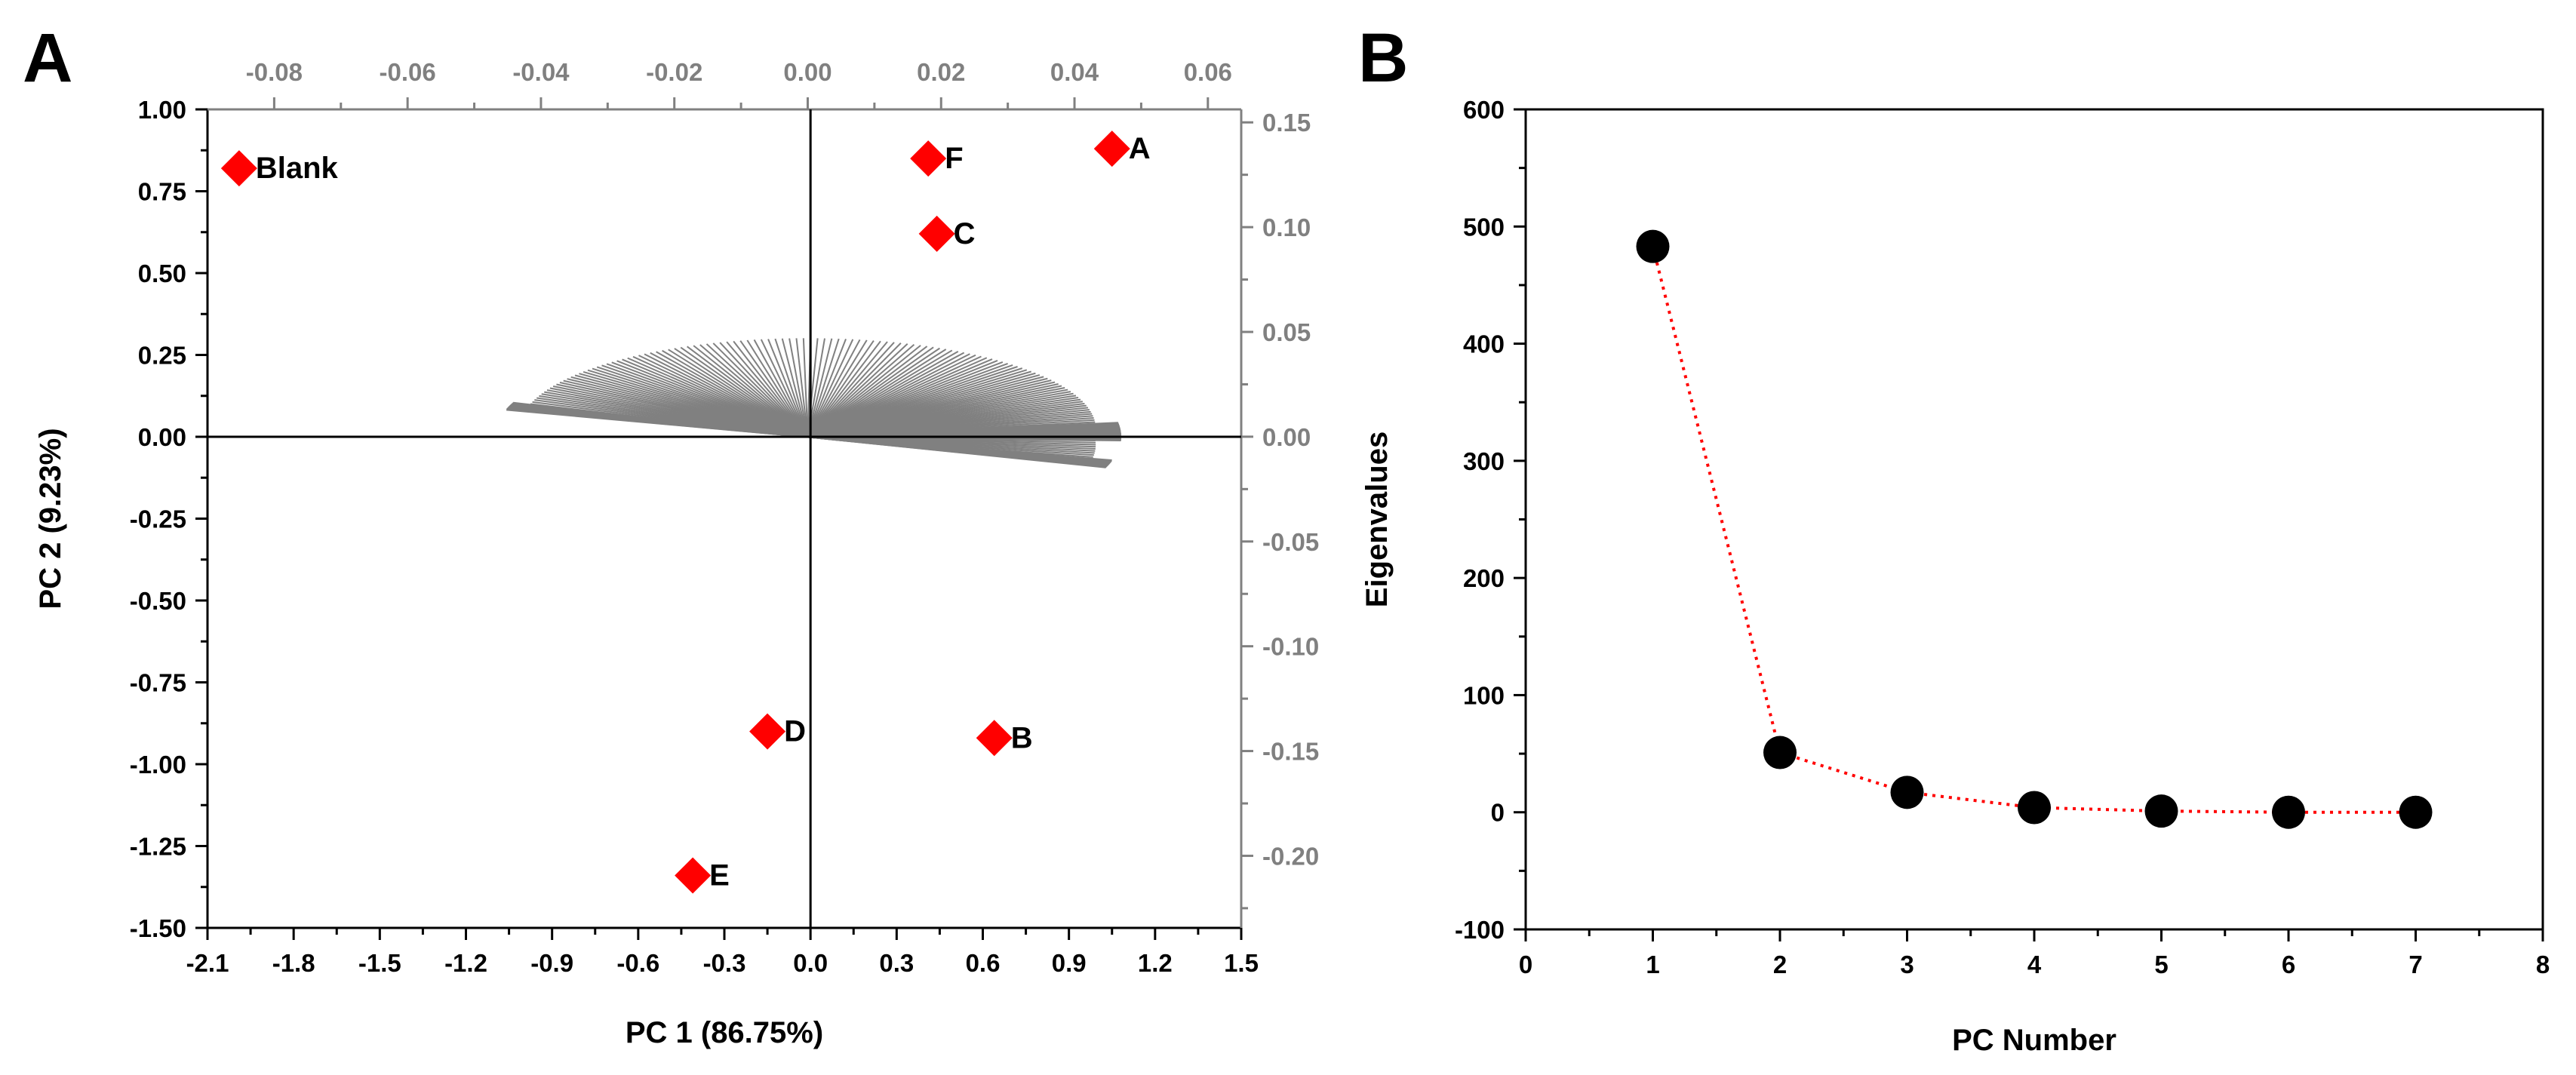  I want to click on top-tick-label: -0.08, so click(274, 72).